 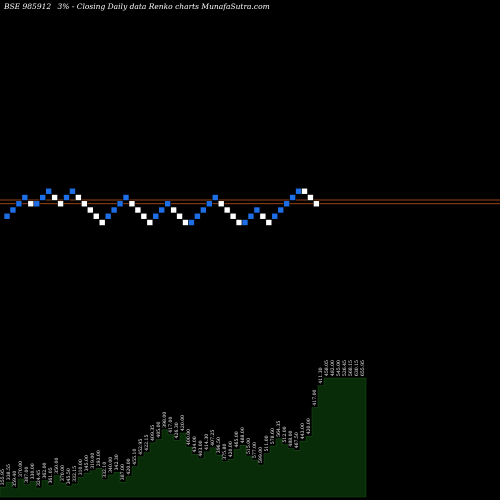 What do you see at coordinates (171, 425) in the screenshot?
I see `volume-value-label: 417.00` at bounding box center [171, 425].